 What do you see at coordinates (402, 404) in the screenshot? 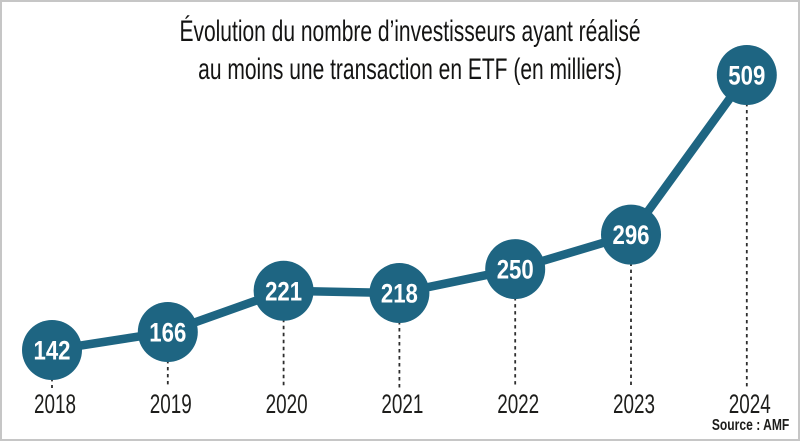
I see `year-label-2021: 2021` at bounding box center [402, 404].